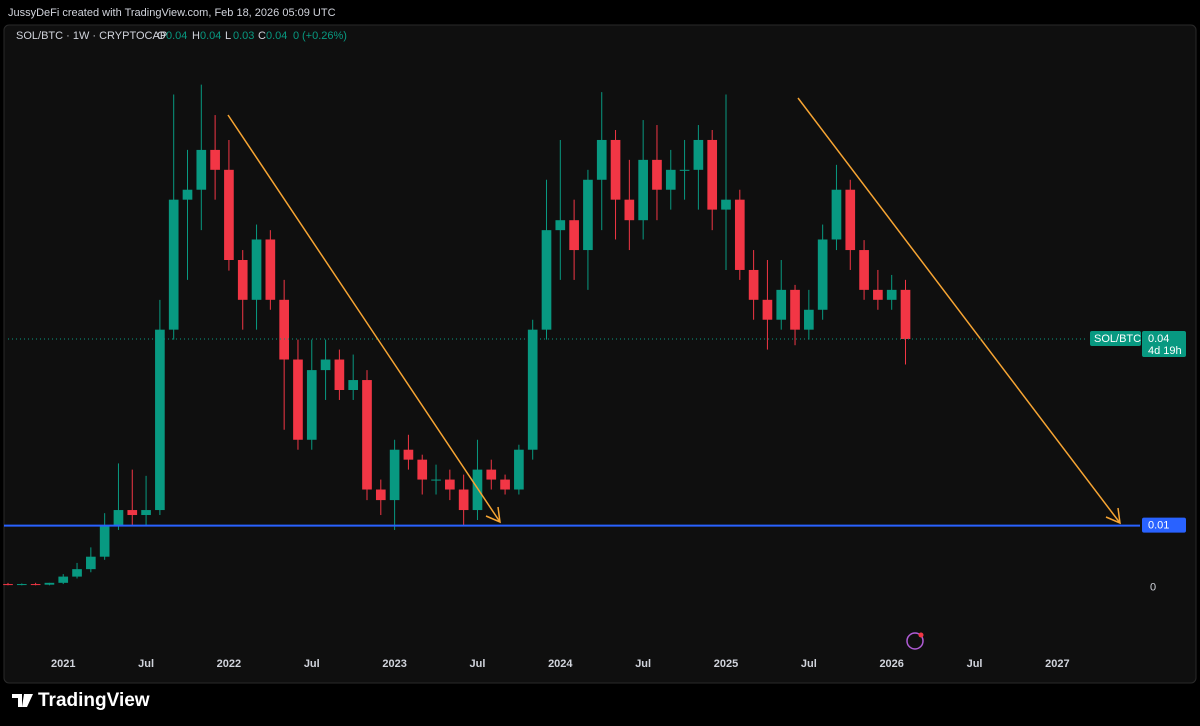 The image size is (1200, 726). I want to click on x-tick-label: 2027, so click(1057, 664).